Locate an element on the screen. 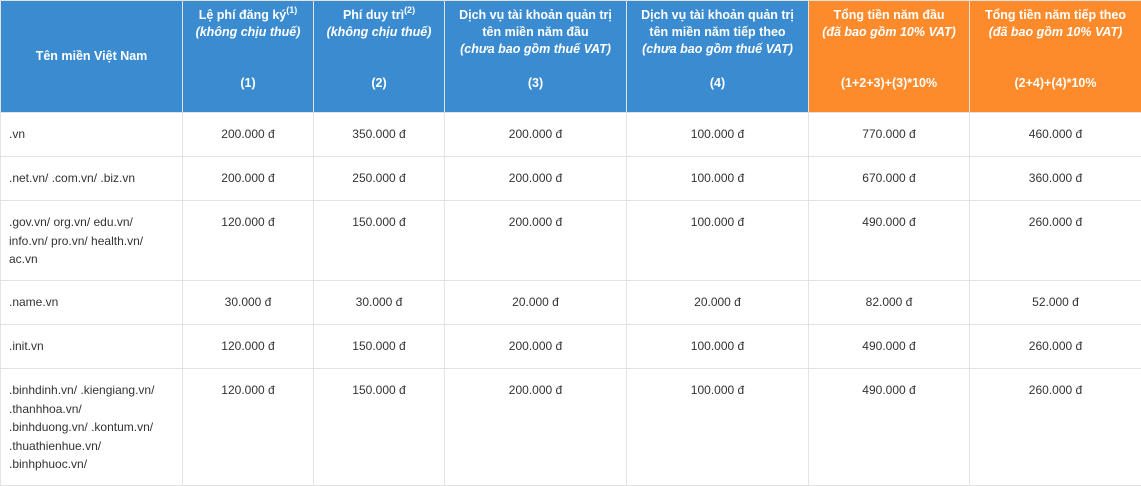  header-maintenance-note: (không chịu thuế) is located at coordinates (379, 32).